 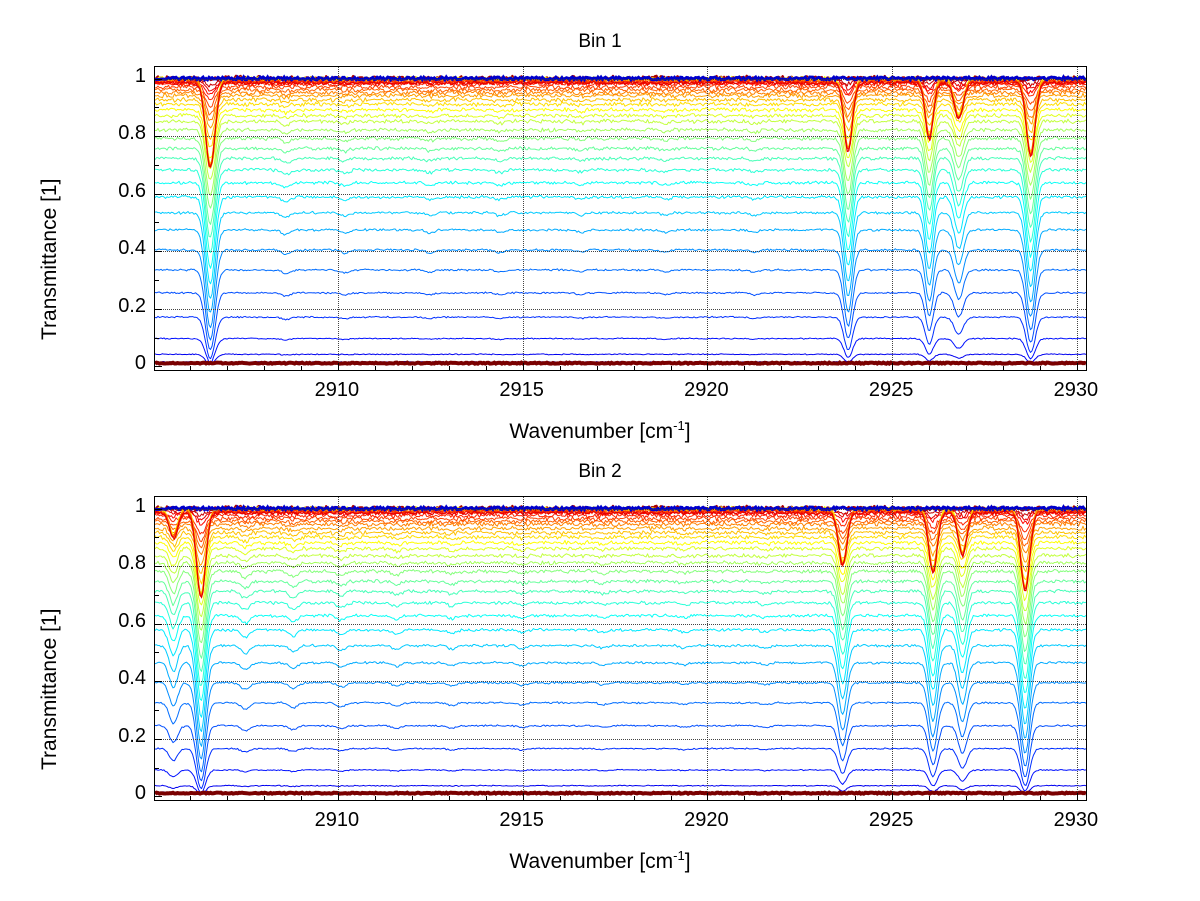 I want to click on y-tick-label: 0, so click(x=140, y=363).